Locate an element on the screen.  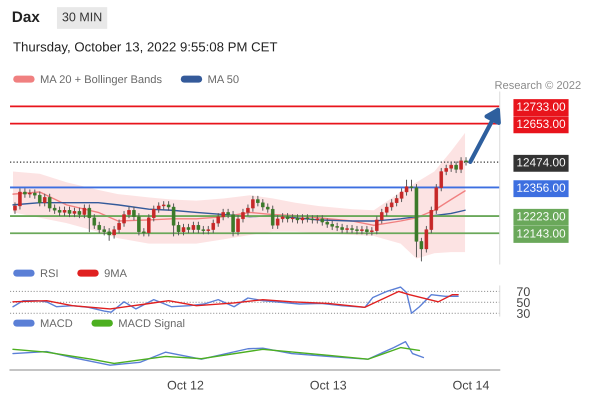
y-tick-label: 50 is located at coordinates (523, 303).